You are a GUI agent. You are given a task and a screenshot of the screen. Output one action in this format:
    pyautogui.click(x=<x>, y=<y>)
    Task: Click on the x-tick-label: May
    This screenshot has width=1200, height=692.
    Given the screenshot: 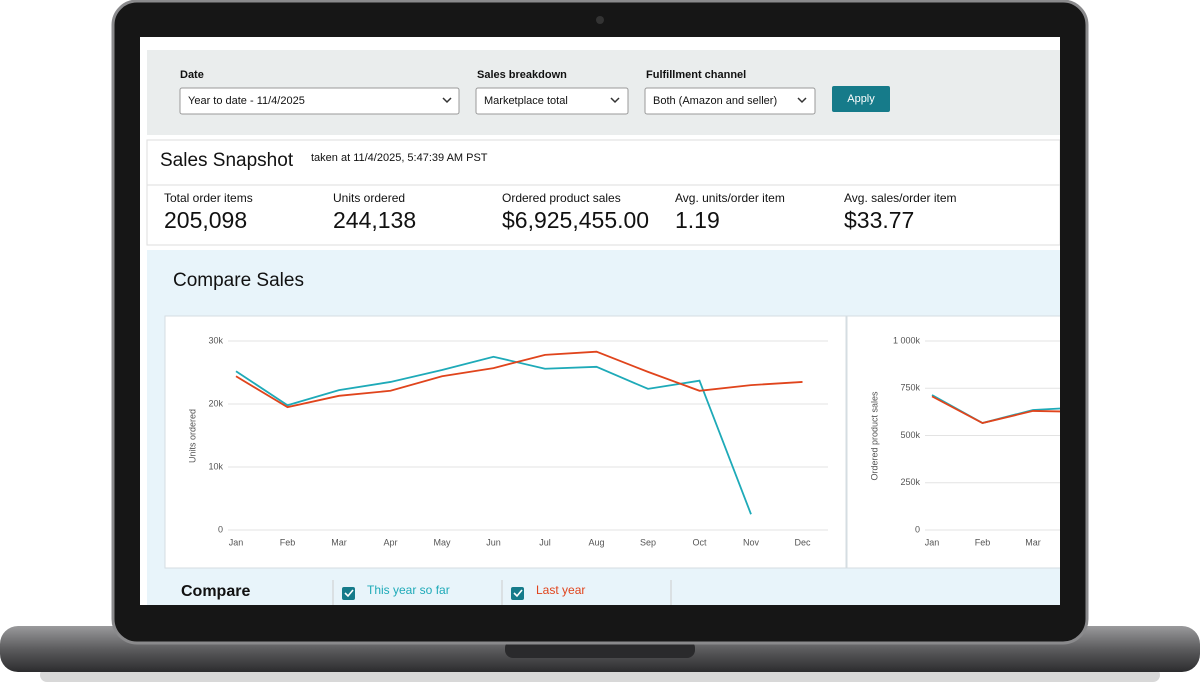 What is the action you would take?
    pyautogui.click(x=442, y=542)
    